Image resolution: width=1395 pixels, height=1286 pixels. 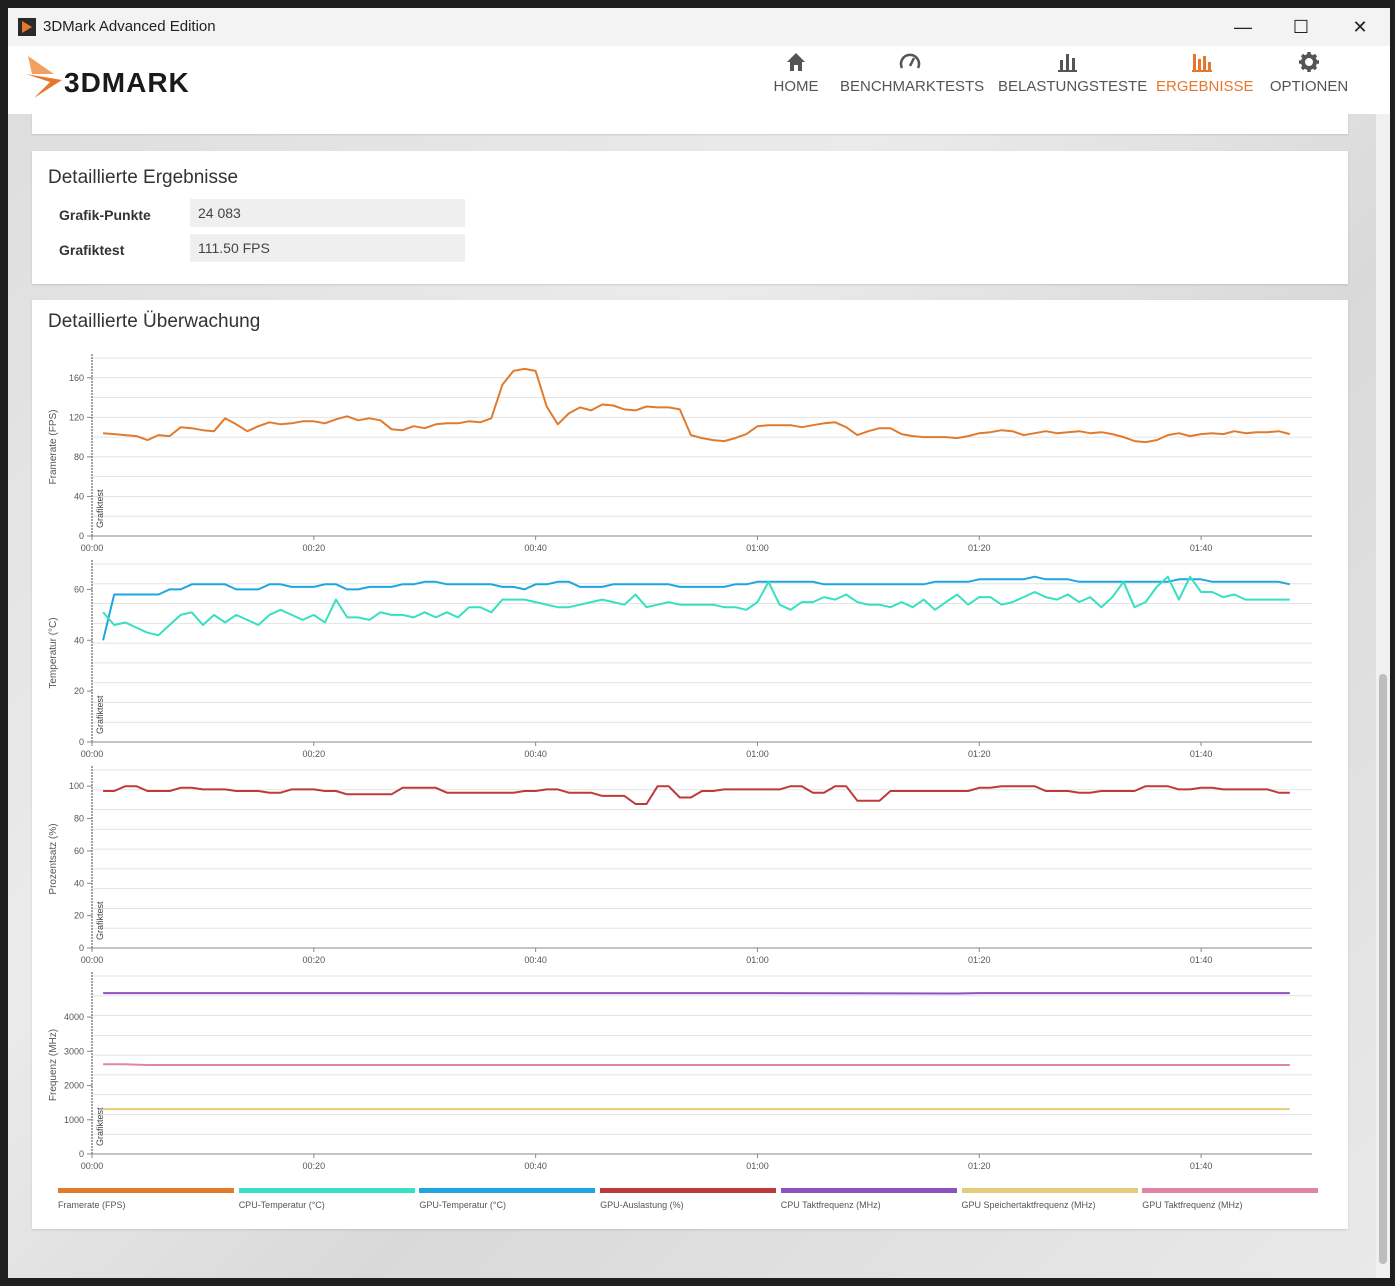 What do you see at coordinates (314, 1166) in the screenshot?
I see `chart-3-x-tick-label: 00:20` at bounding box center [314, 1166].